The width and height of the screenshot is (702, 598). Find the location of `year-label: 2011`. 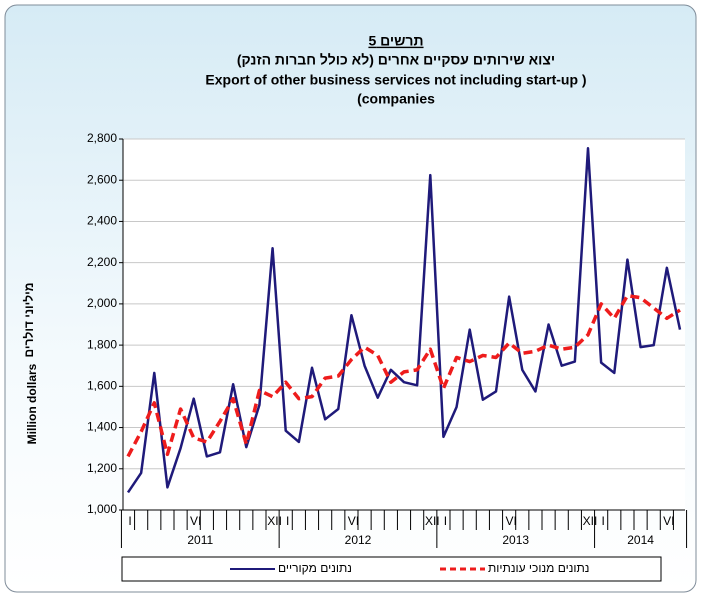

year-label: 2011 is located at coordinates (200, 540).